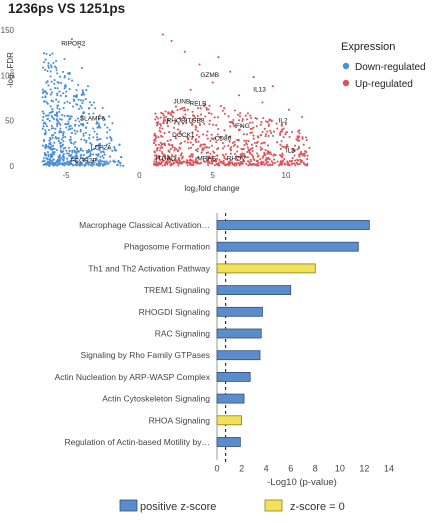  What do you see at coordinates (232, 506) in the screenshot?
I see `bar-legend: positive z-score z-score = 0` at bounding box center [232, 506].